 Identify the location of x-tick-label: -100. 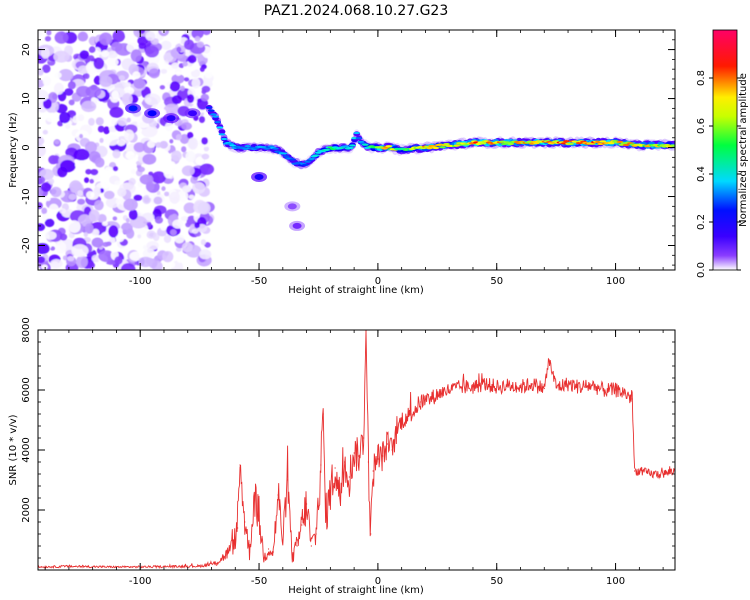
(140, 281).